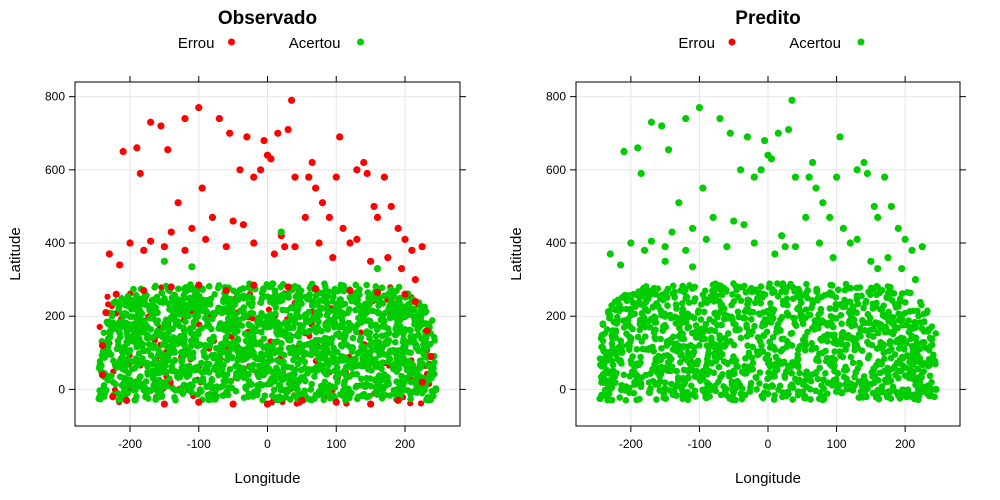  I want to click on legend-label-acertou: Acertou, so click(315, 43).